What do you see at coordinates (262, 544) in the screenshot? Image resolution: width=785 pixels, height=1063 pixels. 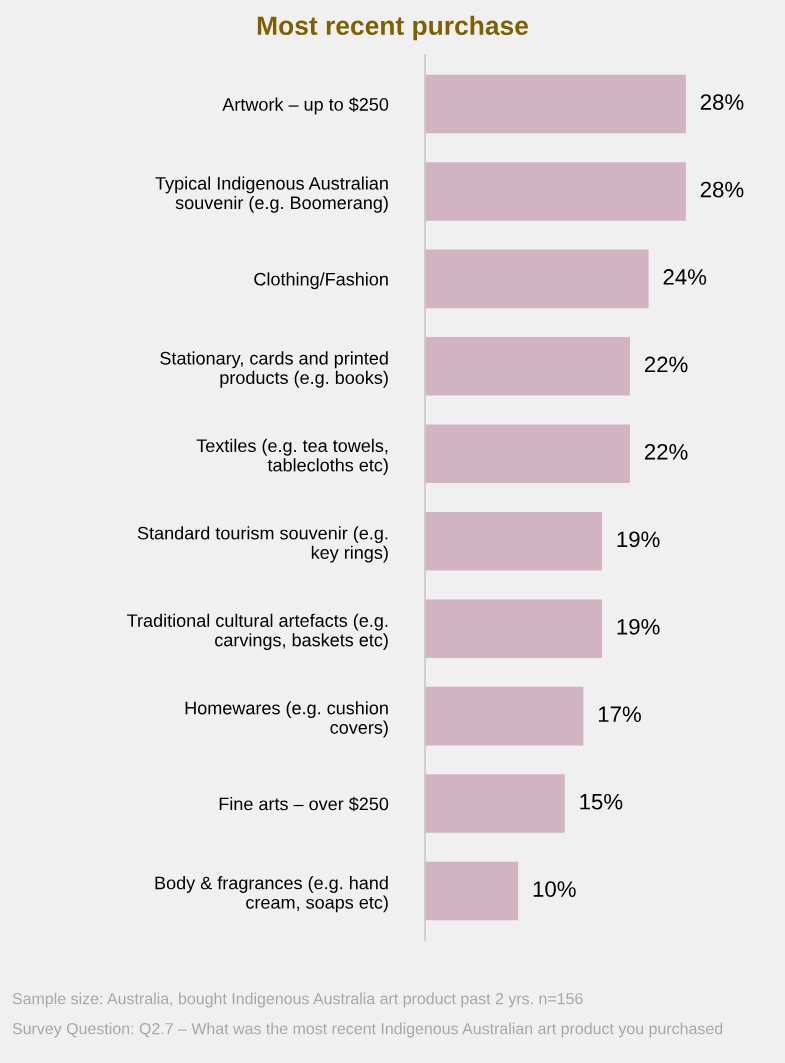 I see `y-tick-label: Standard tourism souvenir (e.g. key rings)` at bounding box center [262, 544].